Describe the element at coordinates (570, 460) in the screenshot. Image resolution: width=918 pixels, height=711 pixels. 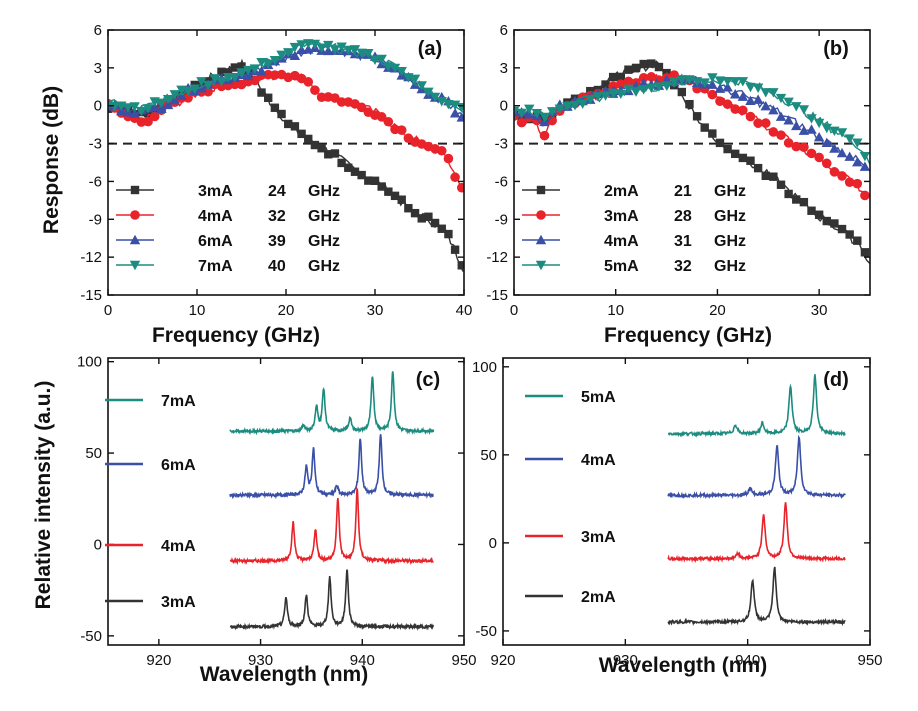
I see `legend-entry-4mA: 4mA` at that location.